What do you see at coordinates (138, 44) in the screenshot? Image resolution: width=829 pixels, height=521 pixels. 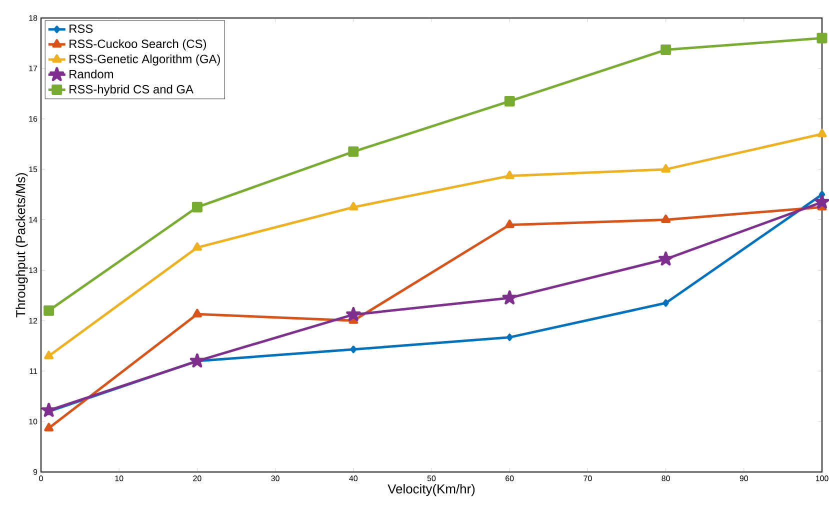 I see `legend-label: RSS-Cuckoo Search (CS)` at bounding box center [138, 44].